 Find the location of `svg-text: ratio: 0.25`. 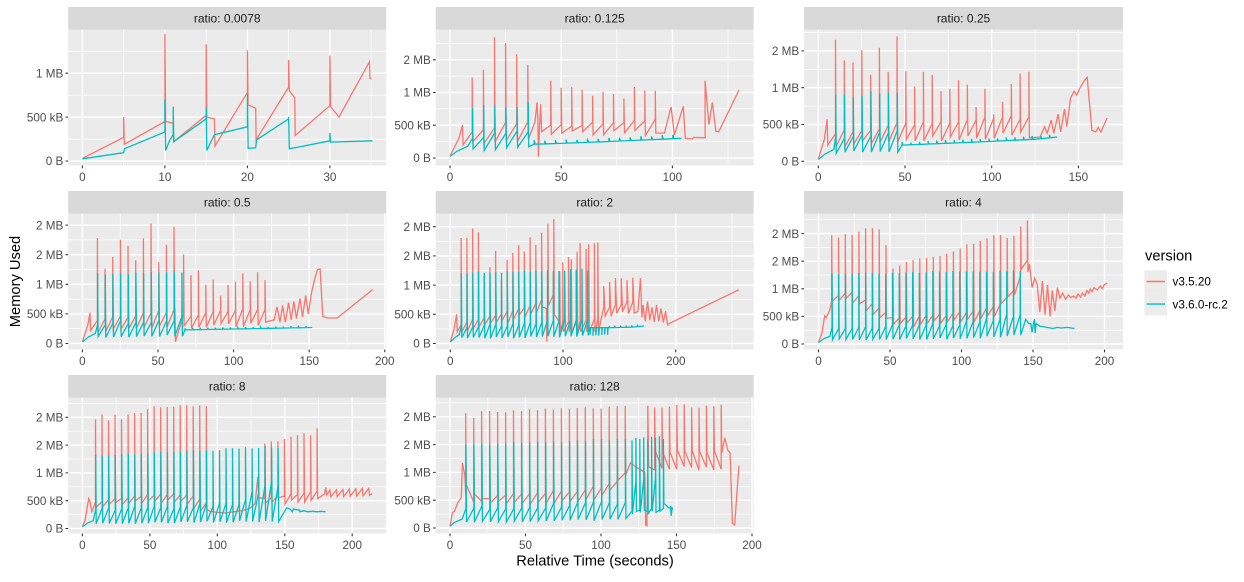

svg-text: ratio: 0.25 is located at coordinates (964, 19).